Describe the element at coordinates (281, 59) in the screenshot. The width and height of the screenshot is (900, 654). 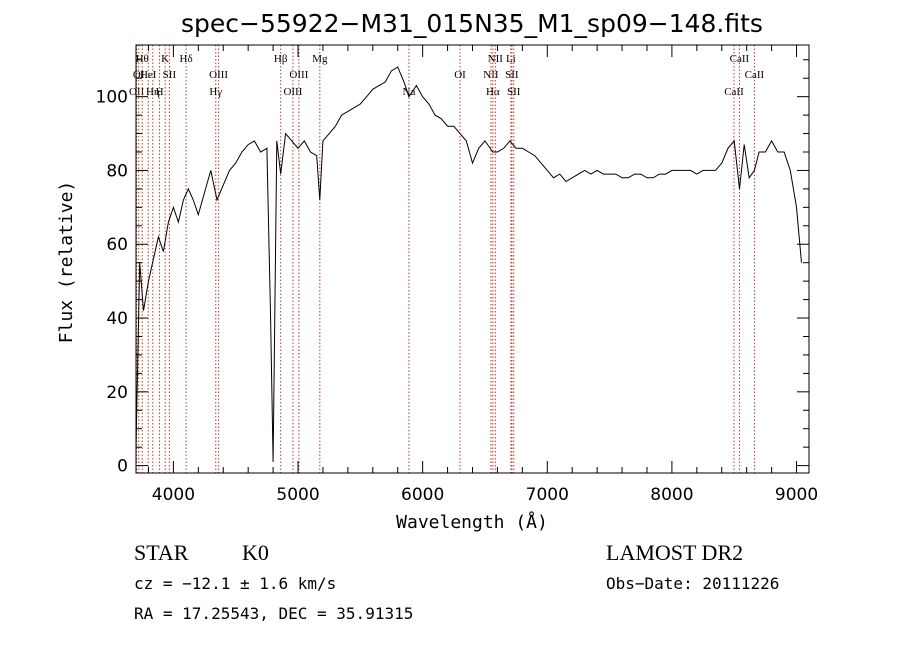
I see `spectral-line-label: Hβ` at that location.